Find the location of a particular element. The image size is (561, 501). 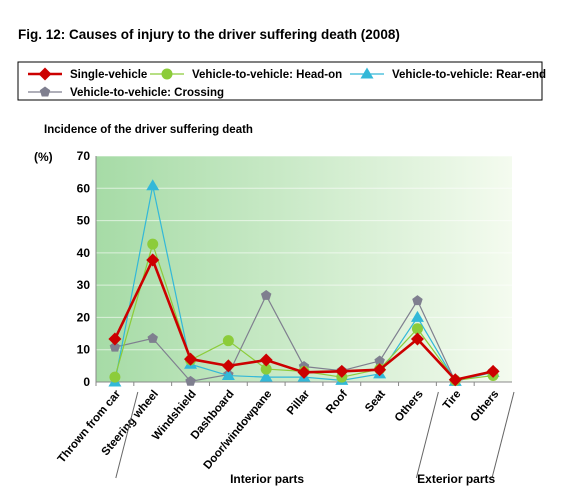

legend-label: Vehicle-to-vehicle: Crossing is located at coordinates (147, 93).